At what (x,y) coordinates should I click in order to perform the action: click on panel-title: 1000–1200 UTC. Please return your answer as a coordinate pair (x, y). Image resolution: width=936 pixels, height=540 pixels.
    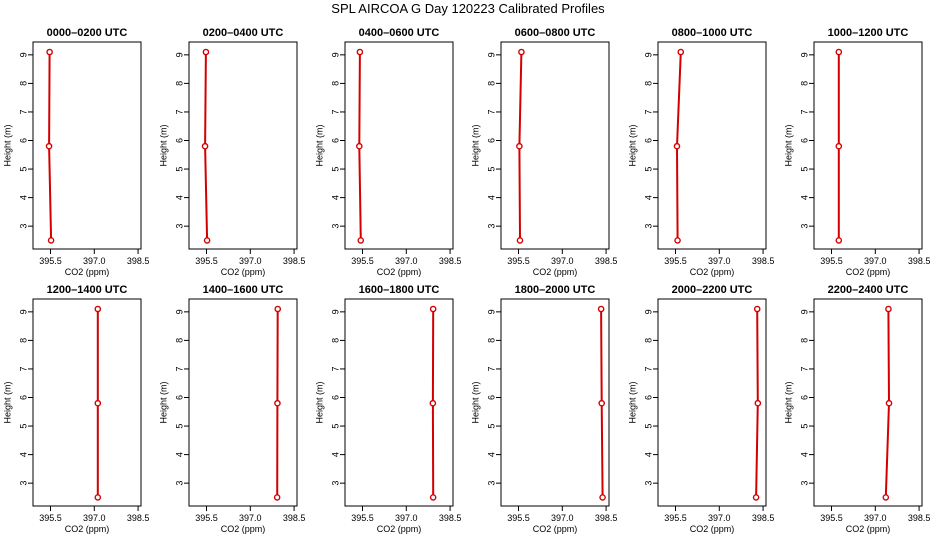
    Looking at the image, I should click on (868, 33).